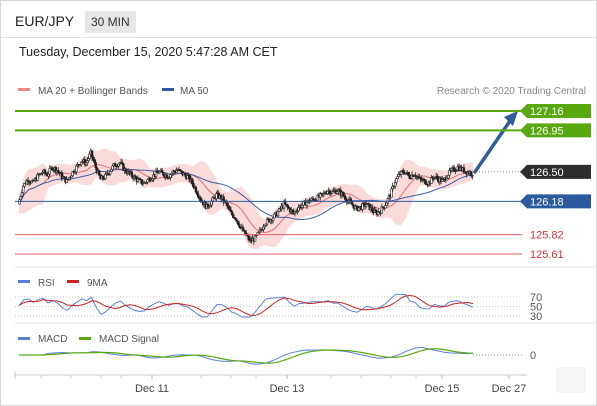  Describe the element at coordinates (168, 89) in the screenshot. I see `legend-swatch-ma50` at that location.